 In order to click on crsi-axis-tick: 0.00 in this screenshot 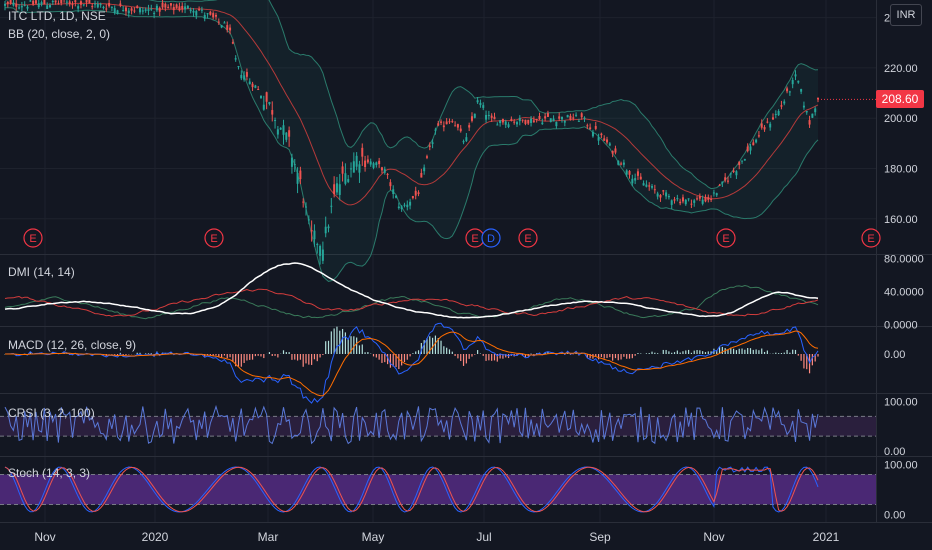, I will do `click(894, 452)`.